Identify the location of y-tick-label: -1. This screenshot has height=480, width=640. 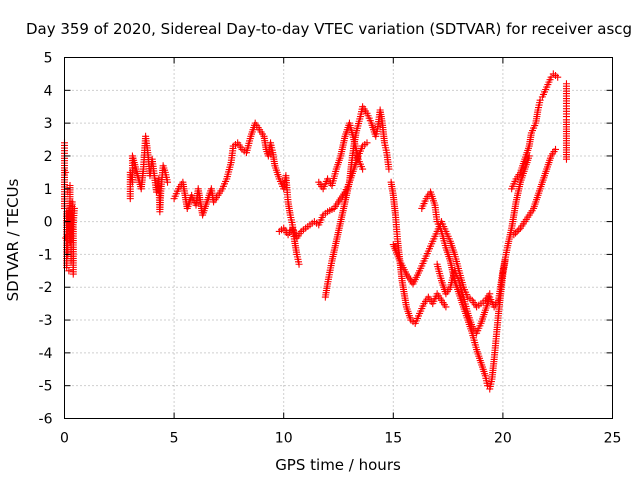
(46, 255).